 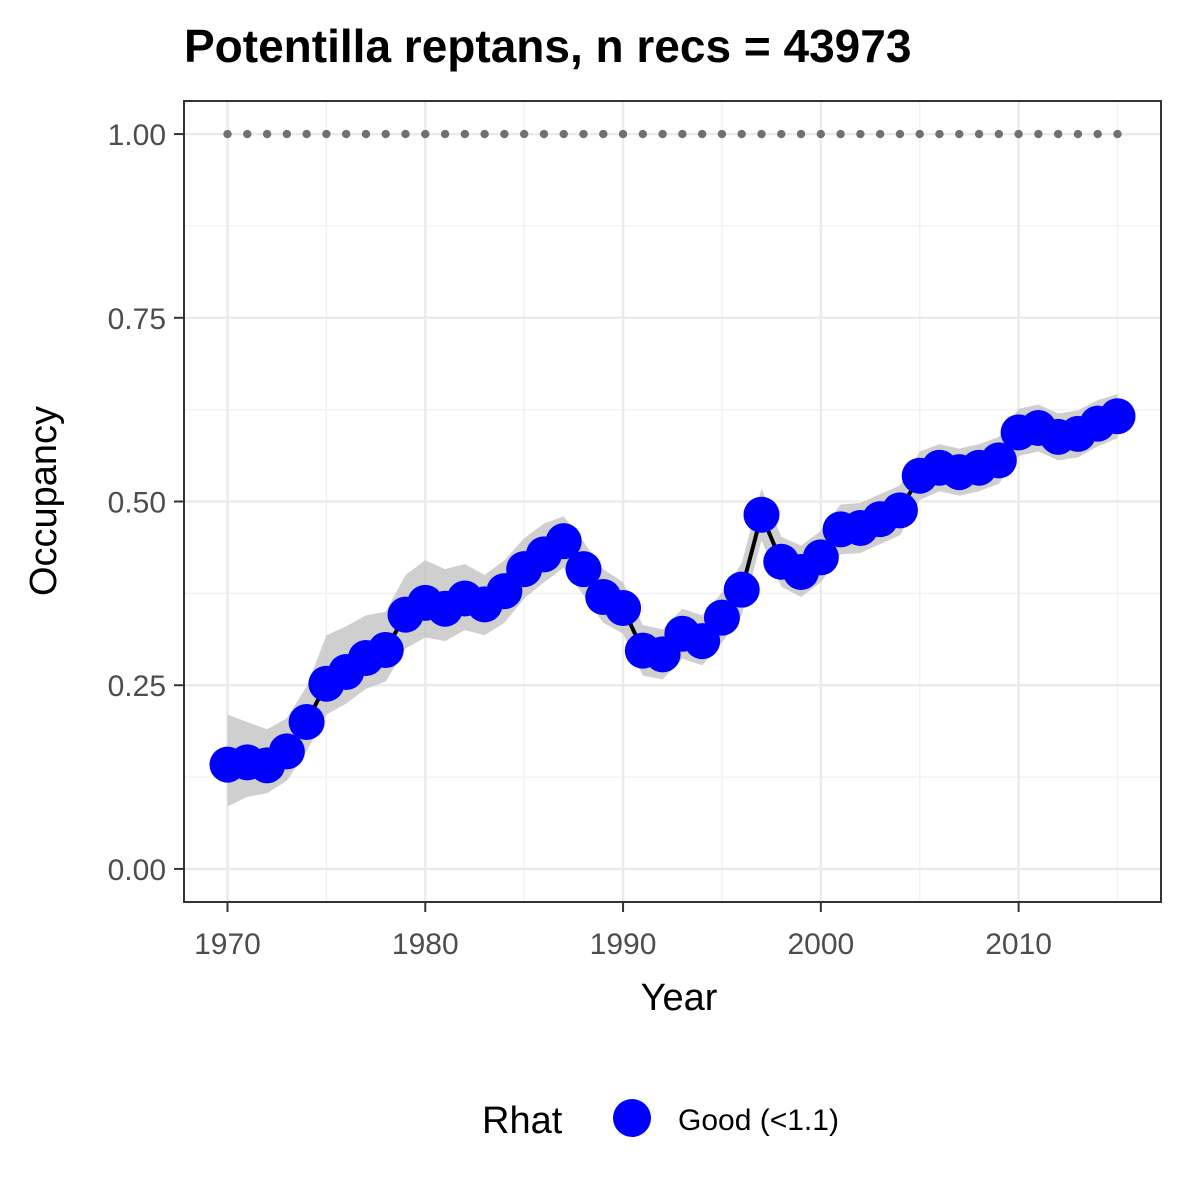 What do you see at coordinates (672, 134) in the screenshot?
I see `reference-line-layer` at bounding box center [672, 134].